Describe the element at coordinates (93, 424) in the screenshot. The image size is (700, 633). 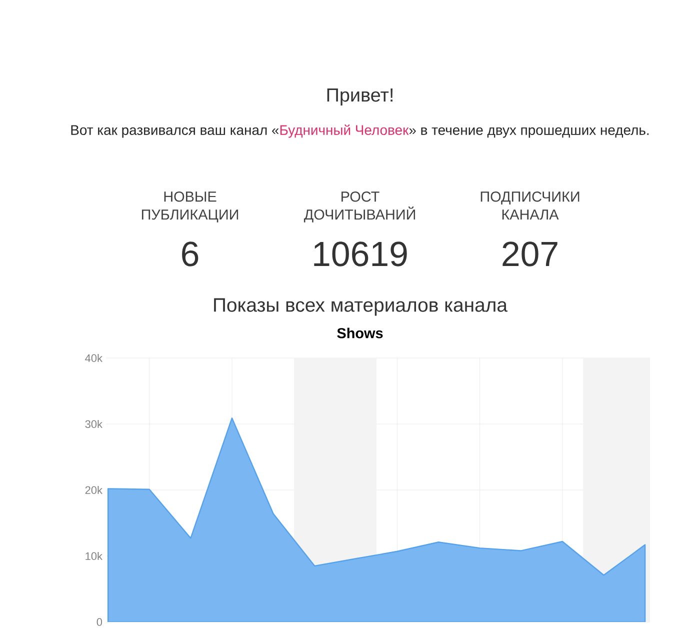
I see `y-tick-label: 30k` at that location.